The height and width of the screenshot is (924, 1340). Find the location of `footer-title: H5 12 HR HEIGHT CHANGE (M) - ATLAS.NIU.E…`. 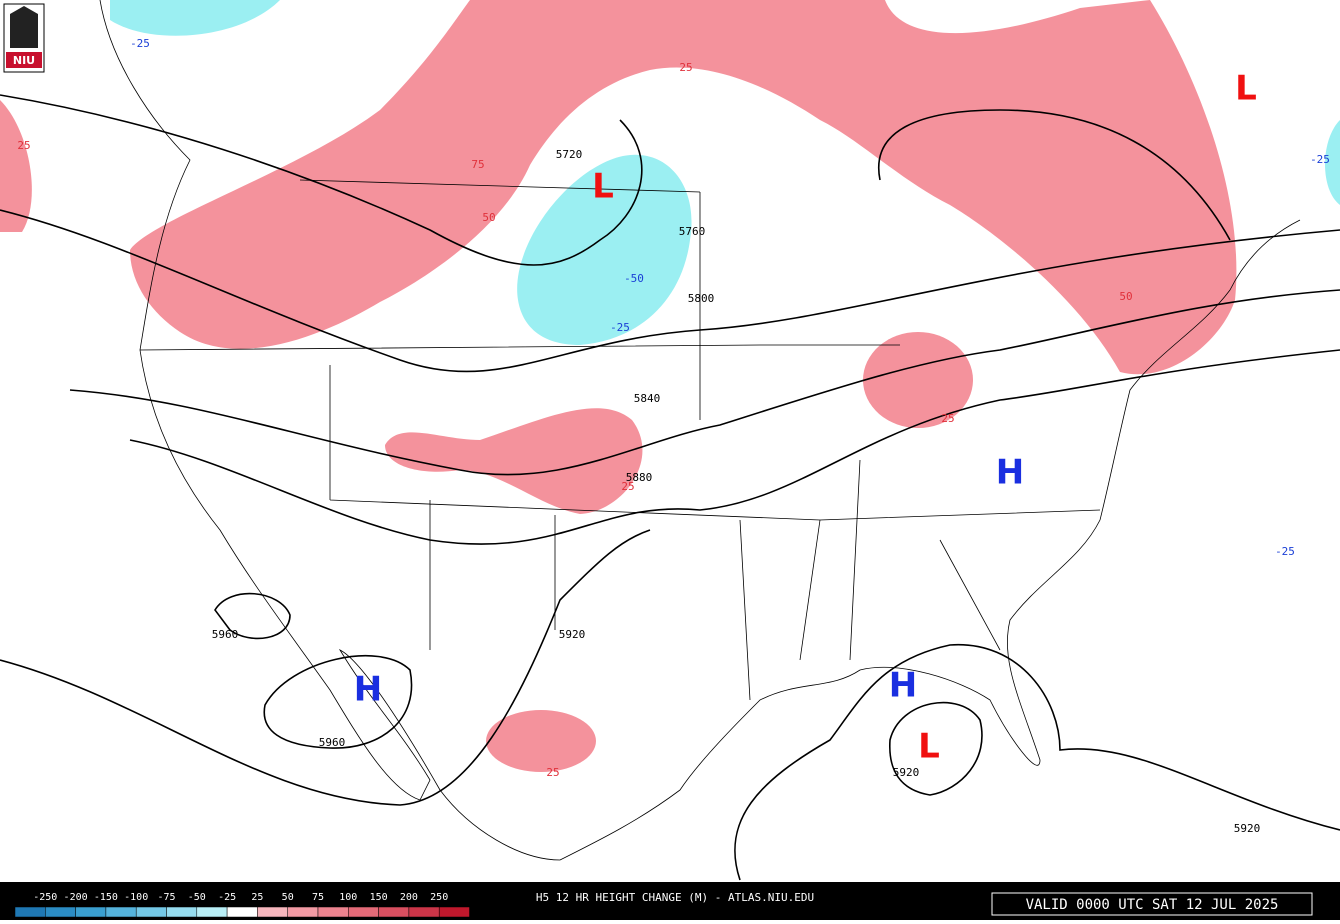

footer-title: H5 12 HR HEIGHT CHANGE (M) - ATLAS.NIU.E… is located at coordinates (675, 897).